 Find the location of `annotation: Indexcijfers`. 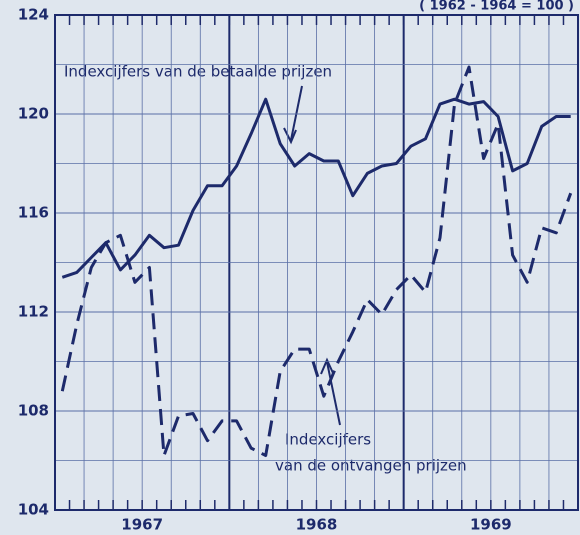

annotation: Indexcijfers is located at coordinates (328, 440).